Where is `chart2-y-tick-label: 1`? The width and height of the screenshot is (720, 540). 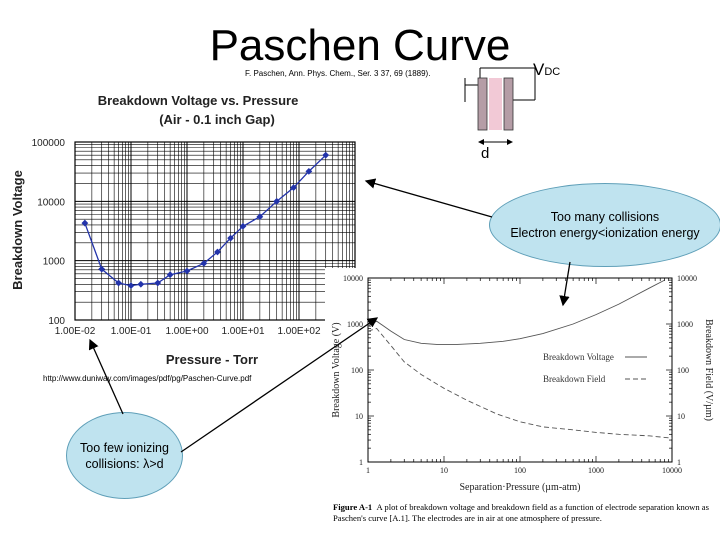
chart2-y-tick-label: 1 is located at coordinates (361, 462).